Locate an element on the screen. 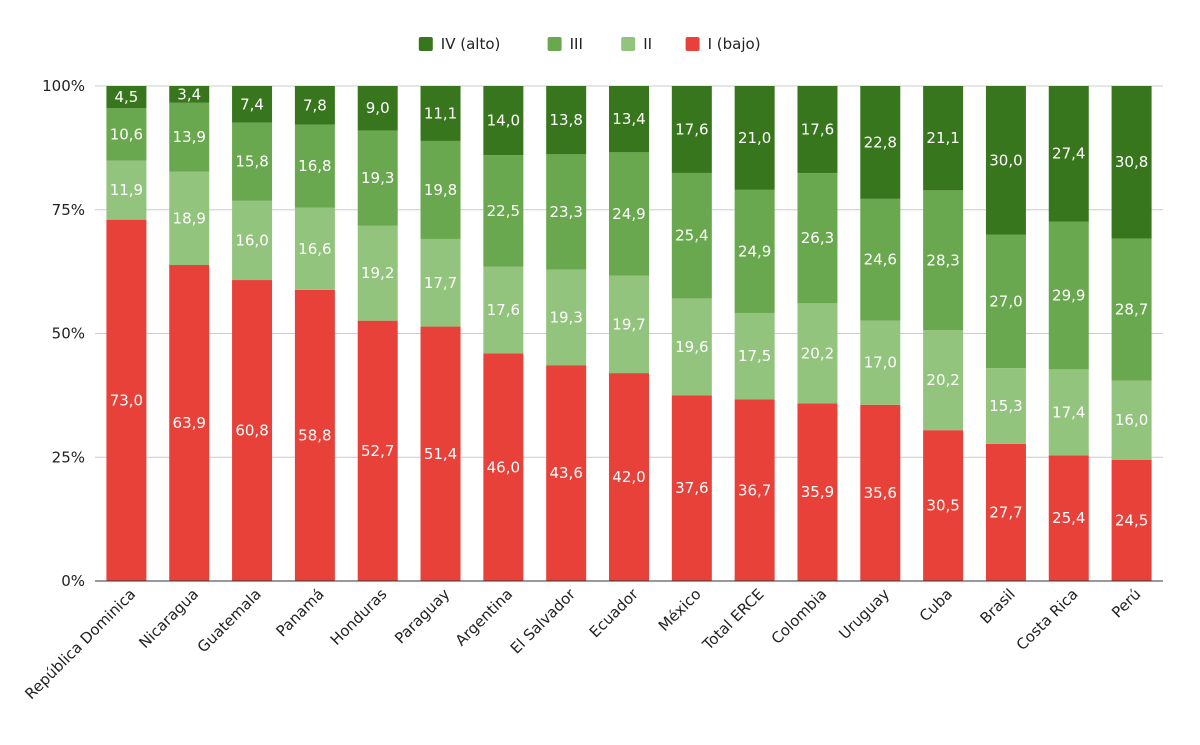 The height and width of the screenshot is (745, 1200). bar-segment-ii-paraguay is located at coordinates (440, 282).